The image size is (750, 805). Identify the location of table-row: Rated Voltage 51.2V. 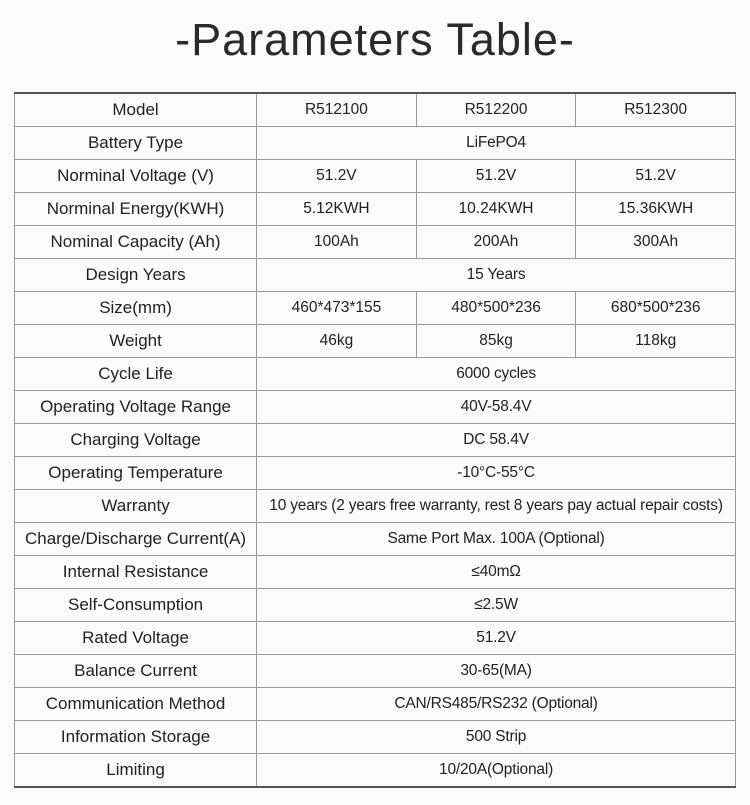
(374, 638).